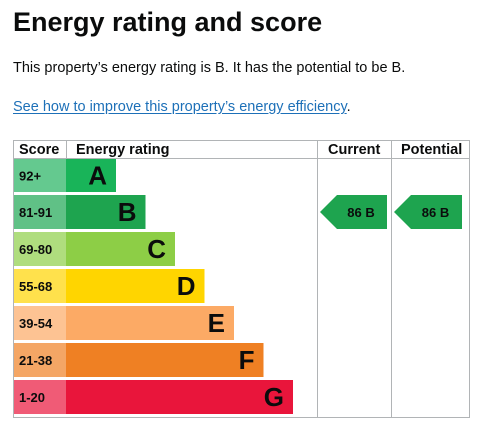 The image size is (496, 437). What do you see at coordinates (354, 150) in the screenshot?
I see `header-current: Current` at bounding box center [354, 150].